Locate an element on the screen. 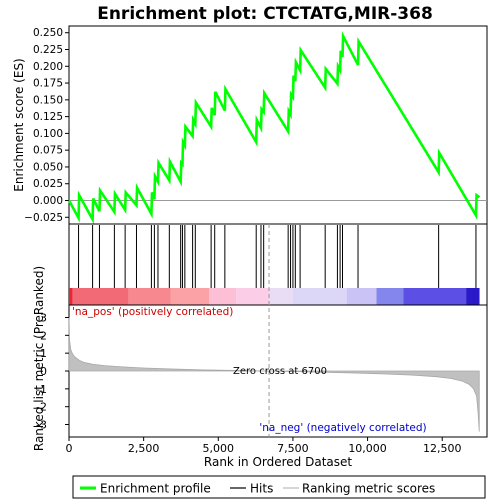  pos-correlated-label: 'na_pos' (positively correlated) is located at coordinates (152, 312).